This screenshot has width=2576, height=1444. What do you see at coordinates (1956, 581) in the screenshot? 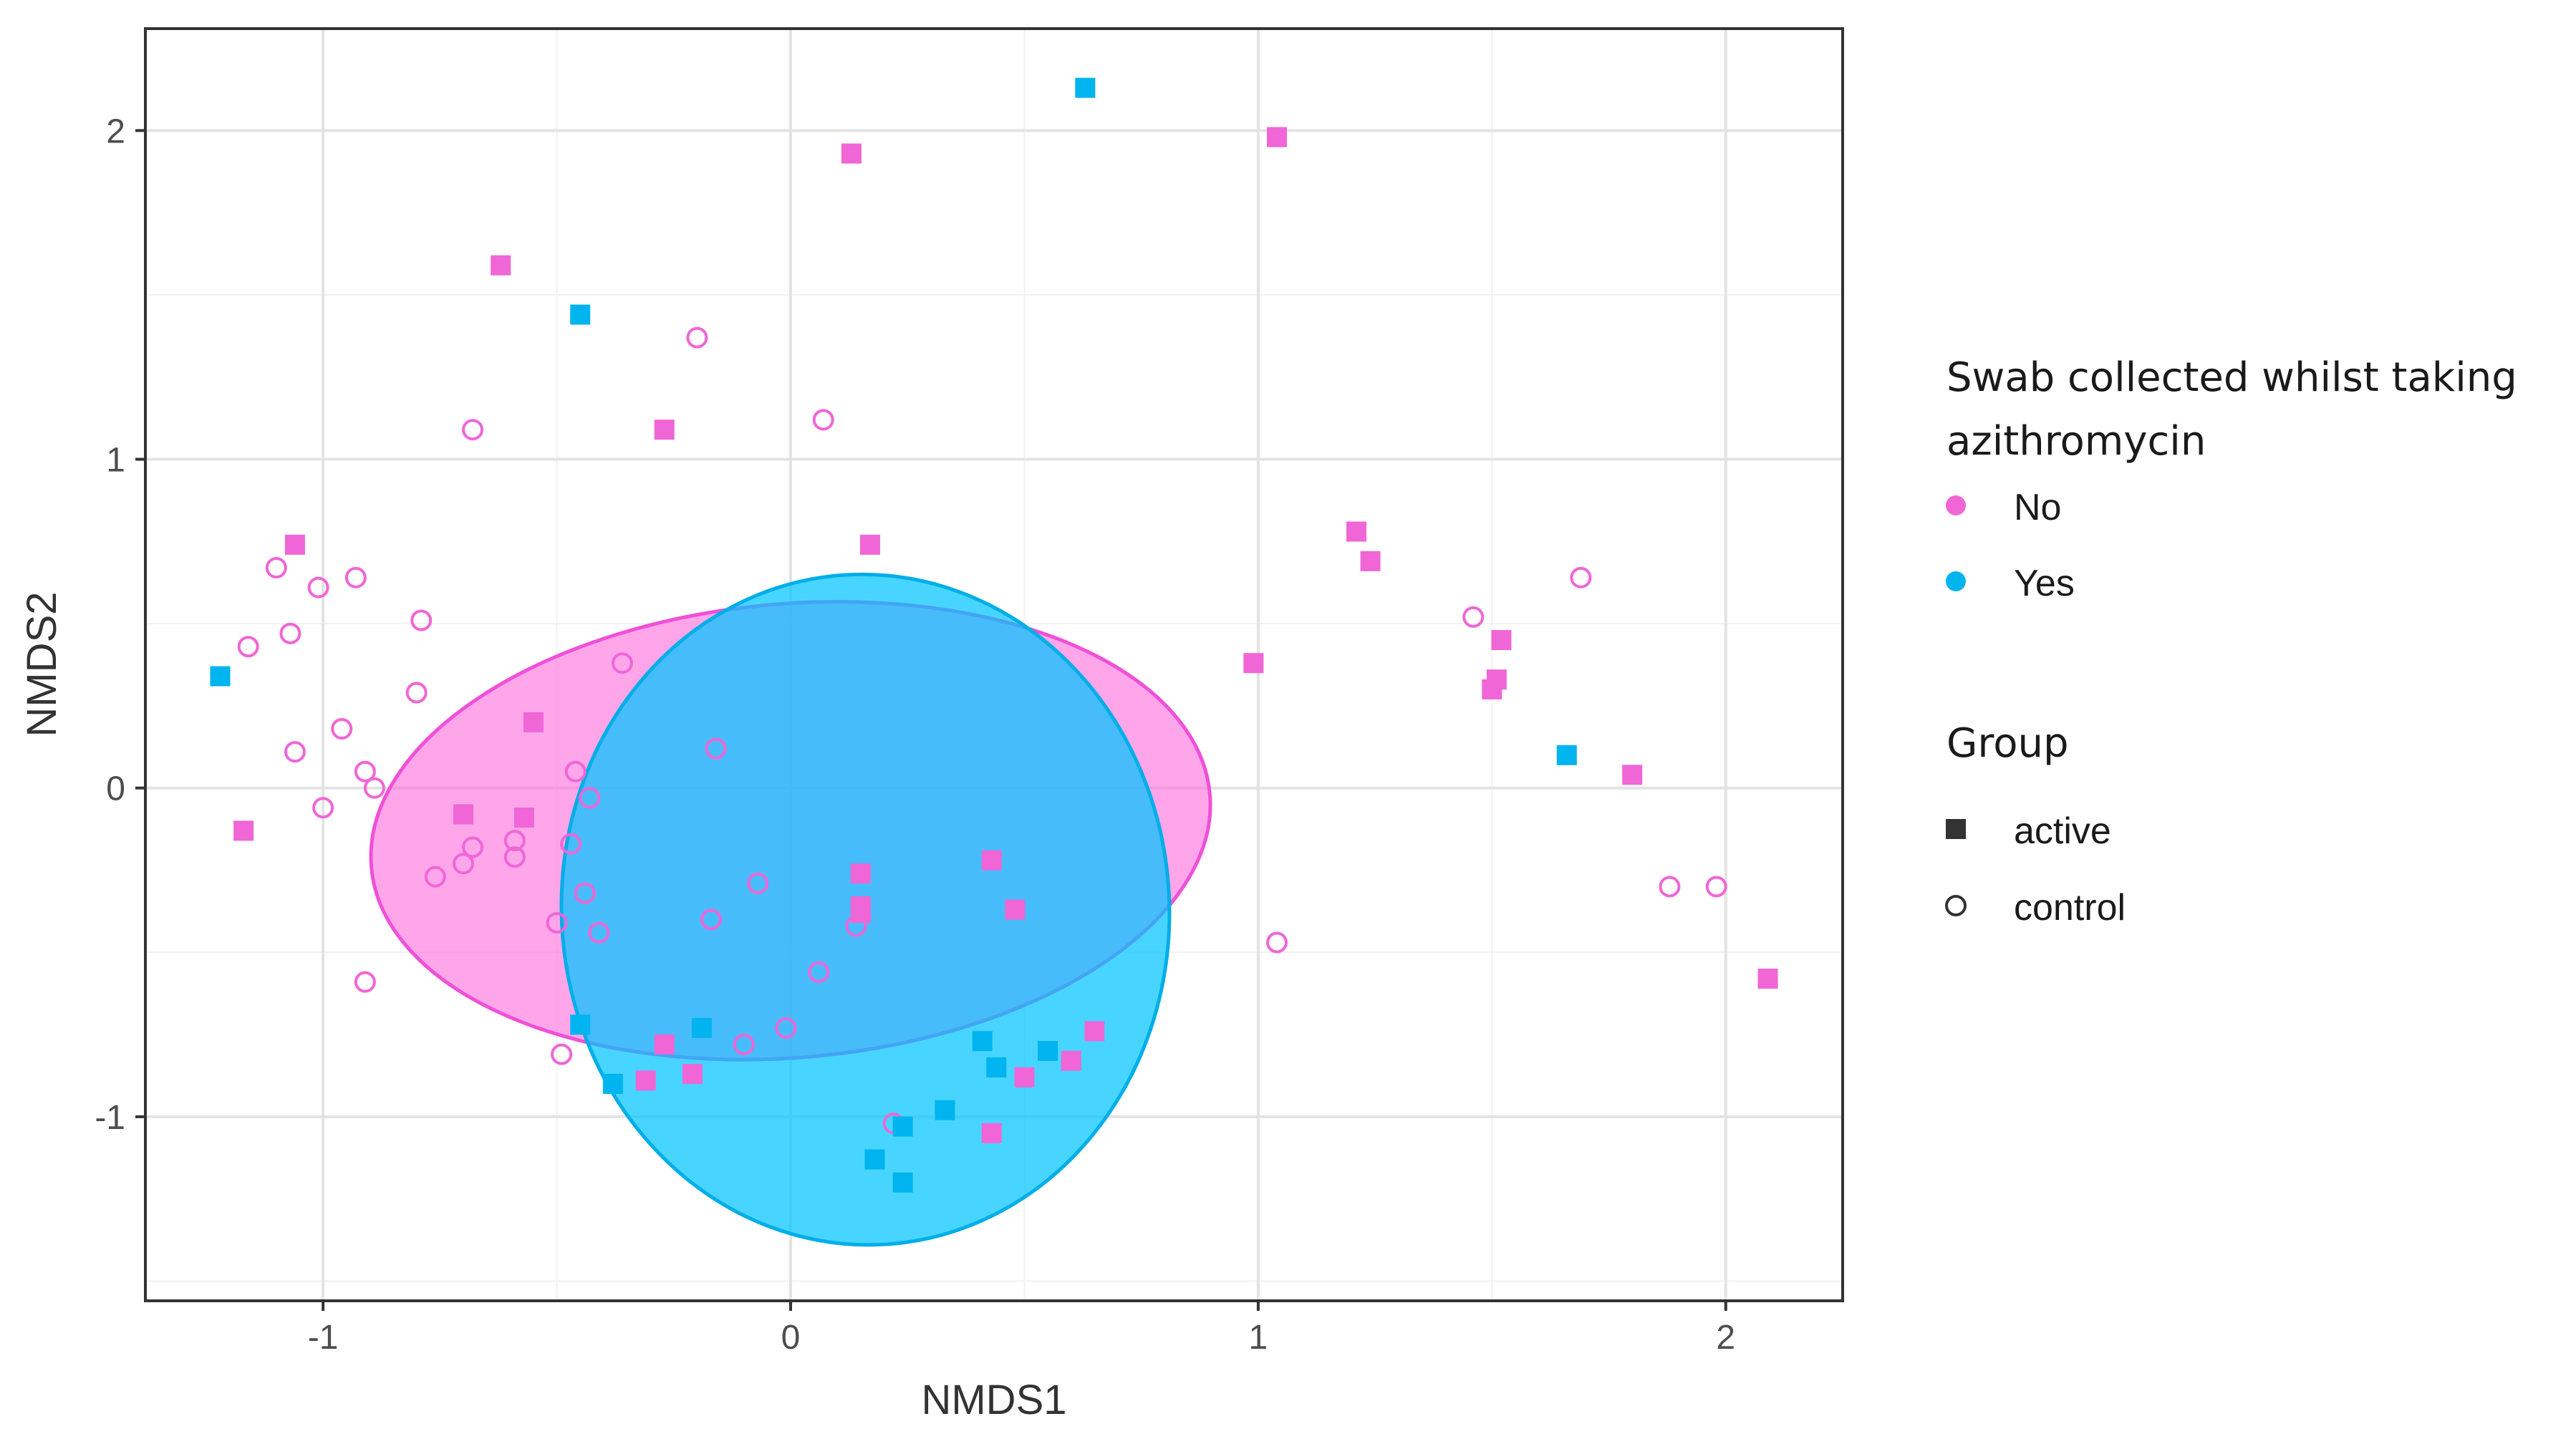
I see `legend-key-yes` at bounding box center [1956, 581].